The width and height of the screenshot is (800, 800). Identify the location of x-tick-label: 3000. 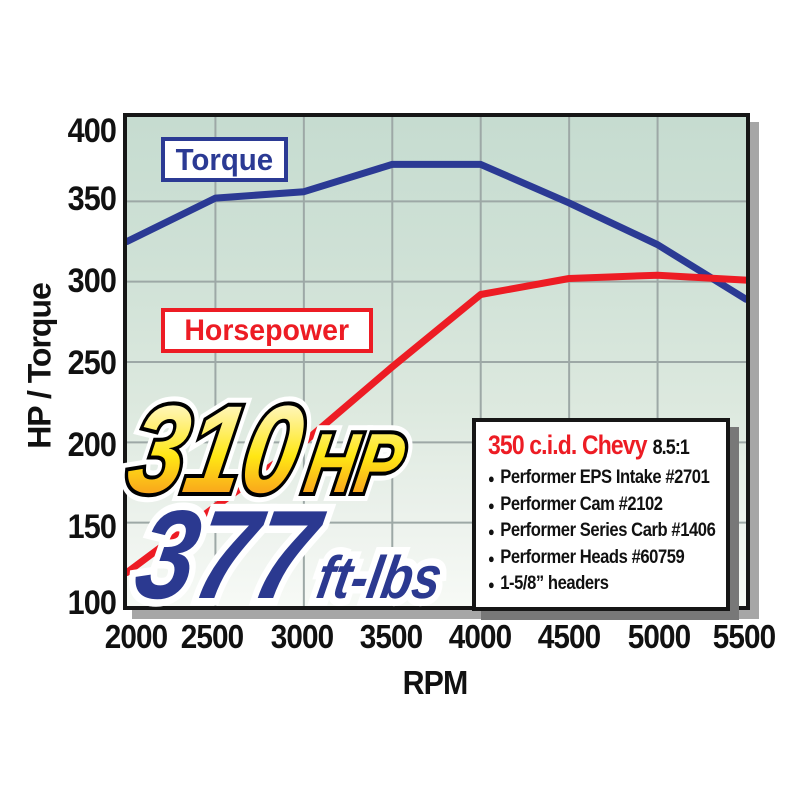
(301, 636).